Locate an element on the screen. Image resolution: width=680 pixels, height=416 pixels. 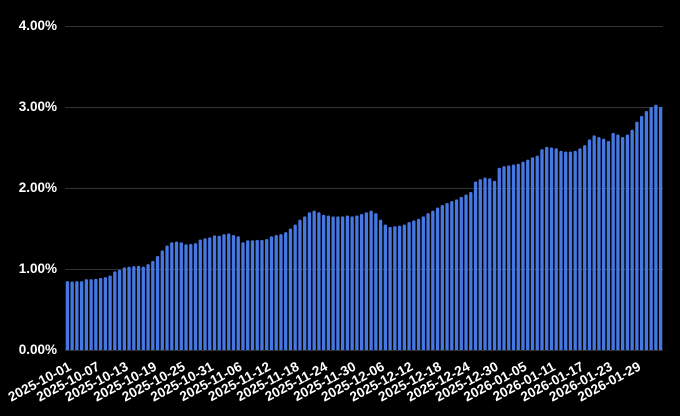
svg-text: 3.00% is located at coordinates (38, 106).